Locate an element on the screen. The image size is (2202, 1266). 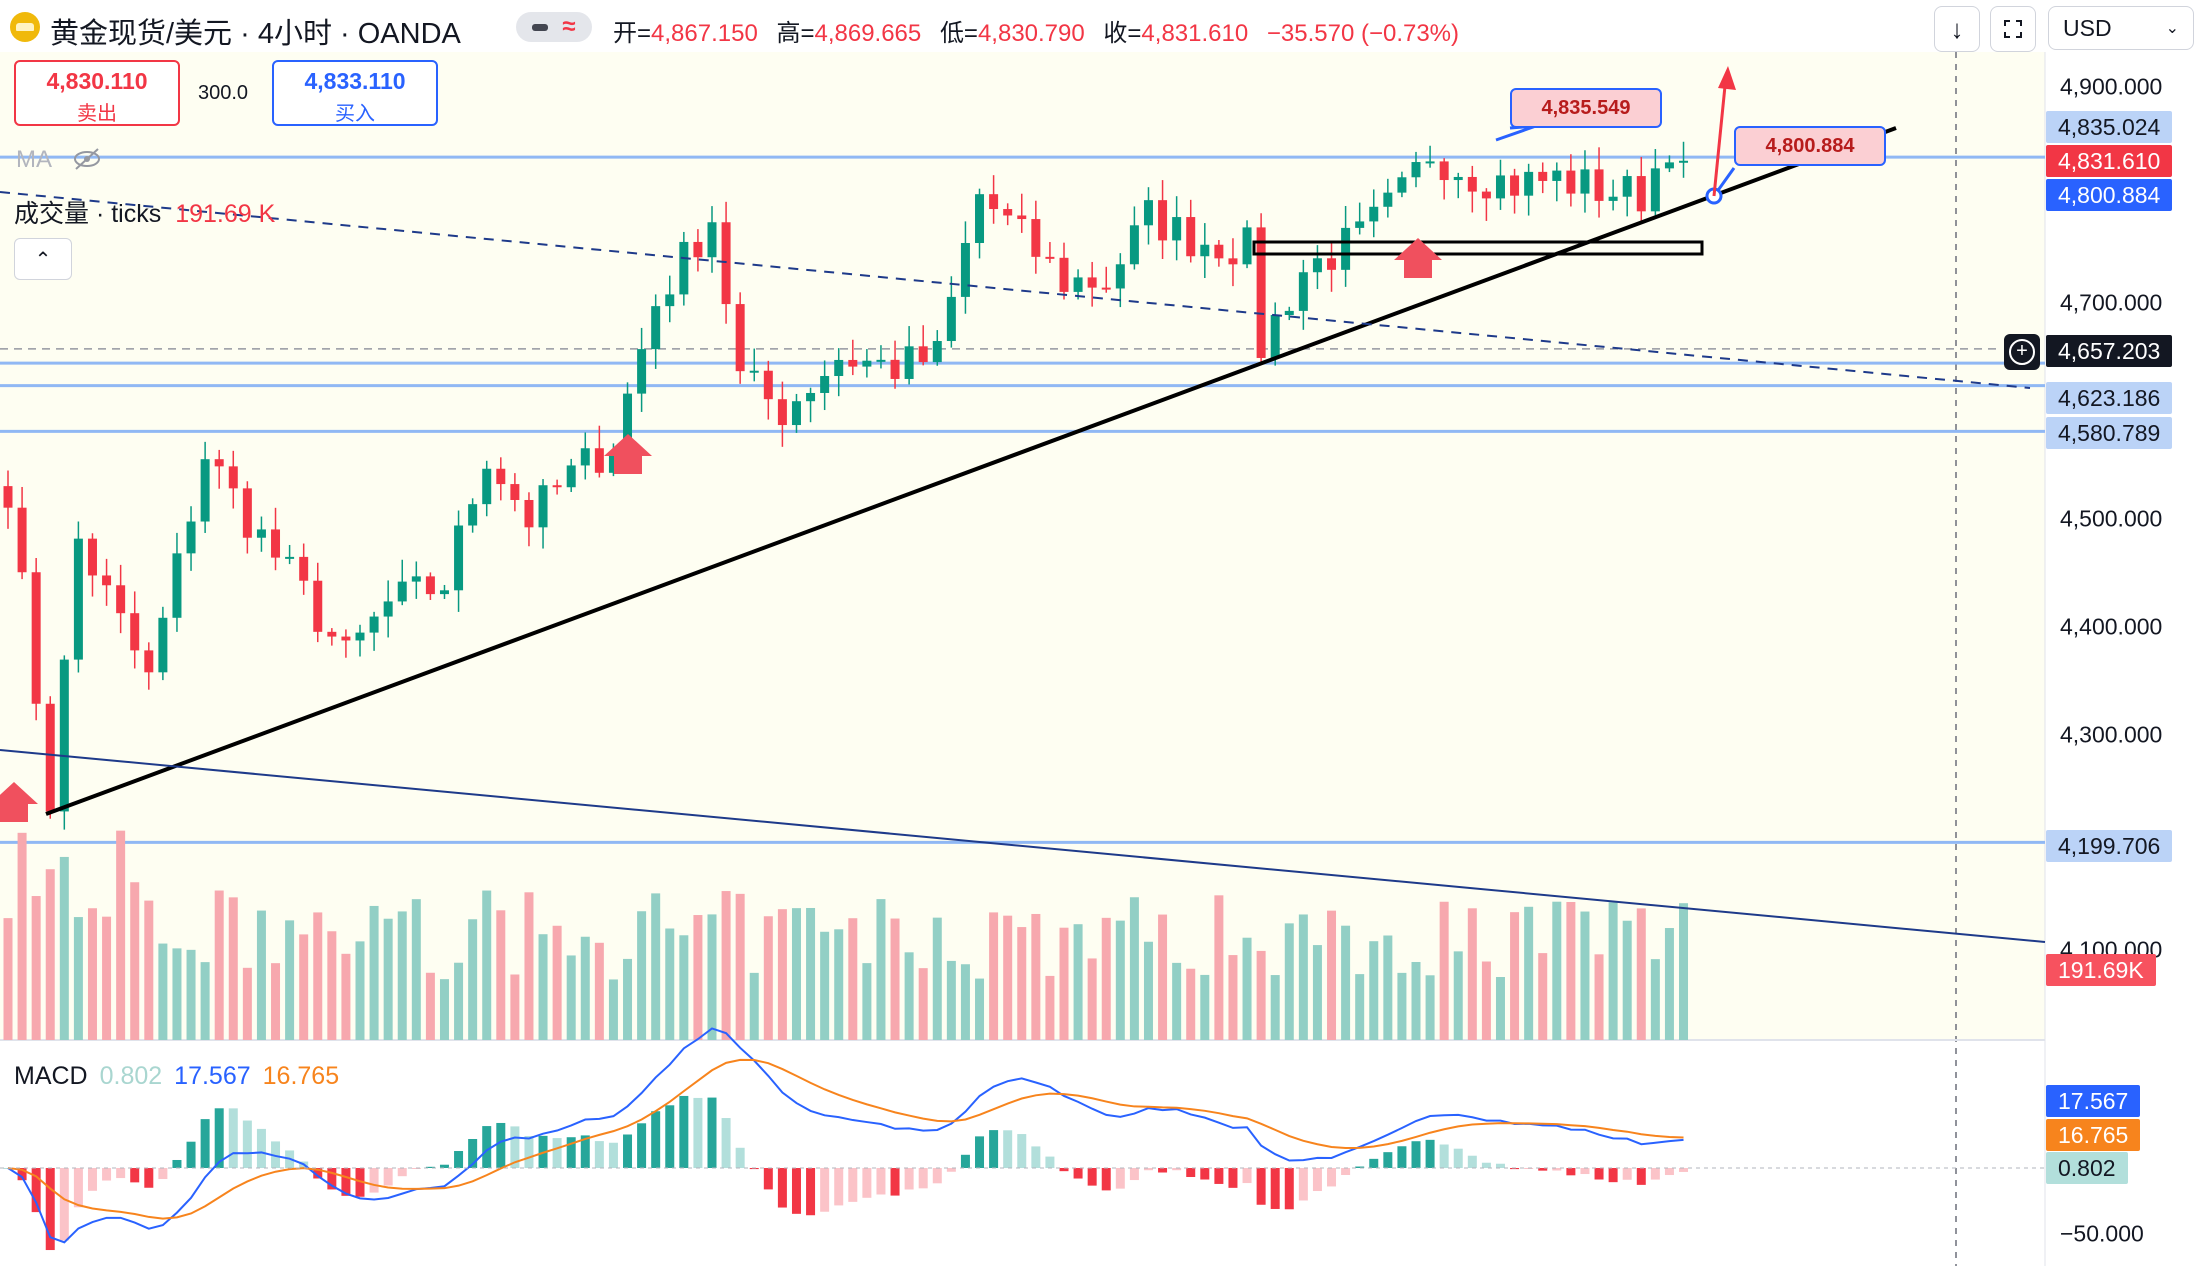
eye-hidden-icon is located at coordinates (87, 162).